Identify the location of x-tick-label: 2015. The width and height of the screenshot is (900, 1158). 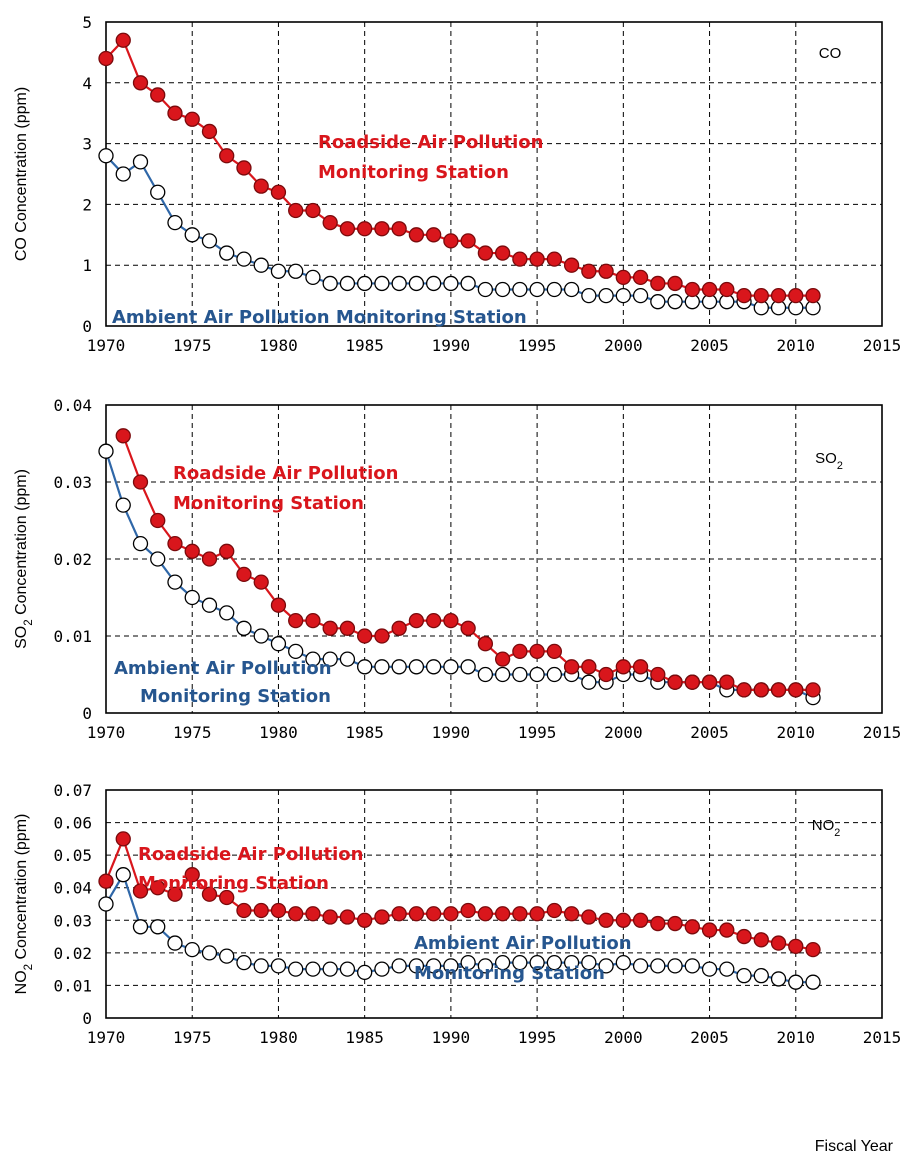
(881, 1037).